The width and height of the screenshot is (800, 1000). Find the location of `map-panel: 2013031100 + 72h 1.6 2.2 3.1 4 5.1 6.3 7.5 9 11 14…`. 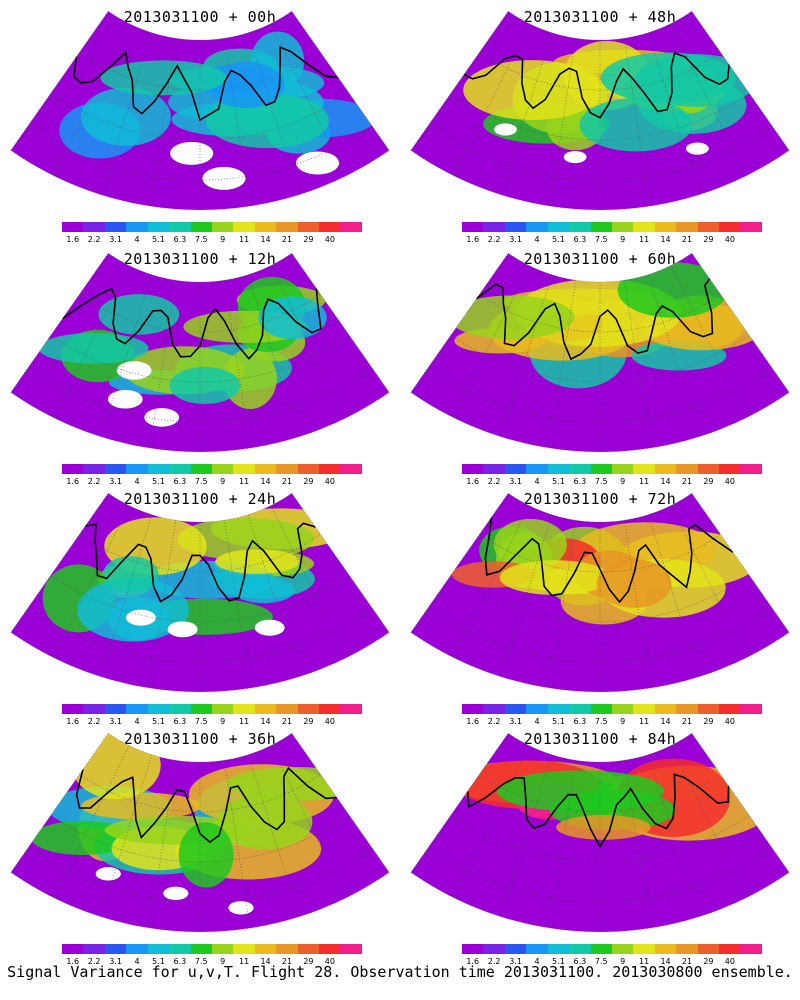

map-panel: 2013031100 + 72h 1.6 2.2 3.1 4 5.1 6.3 7.5 9 11 14… is located at coordinates (600, 604).